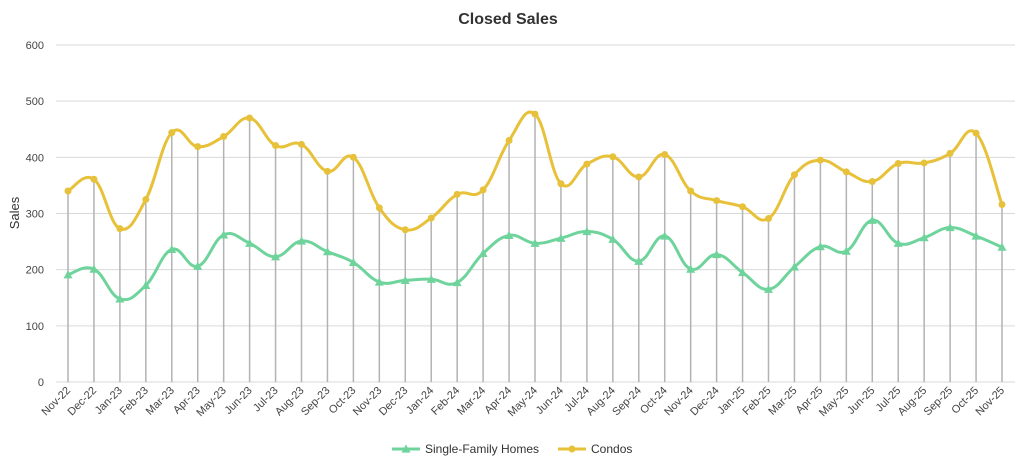 Image resolution: width=1024 pixels, height=466 pixels. I want to click on x-tick-label: Sep-23, so click(316, 402).